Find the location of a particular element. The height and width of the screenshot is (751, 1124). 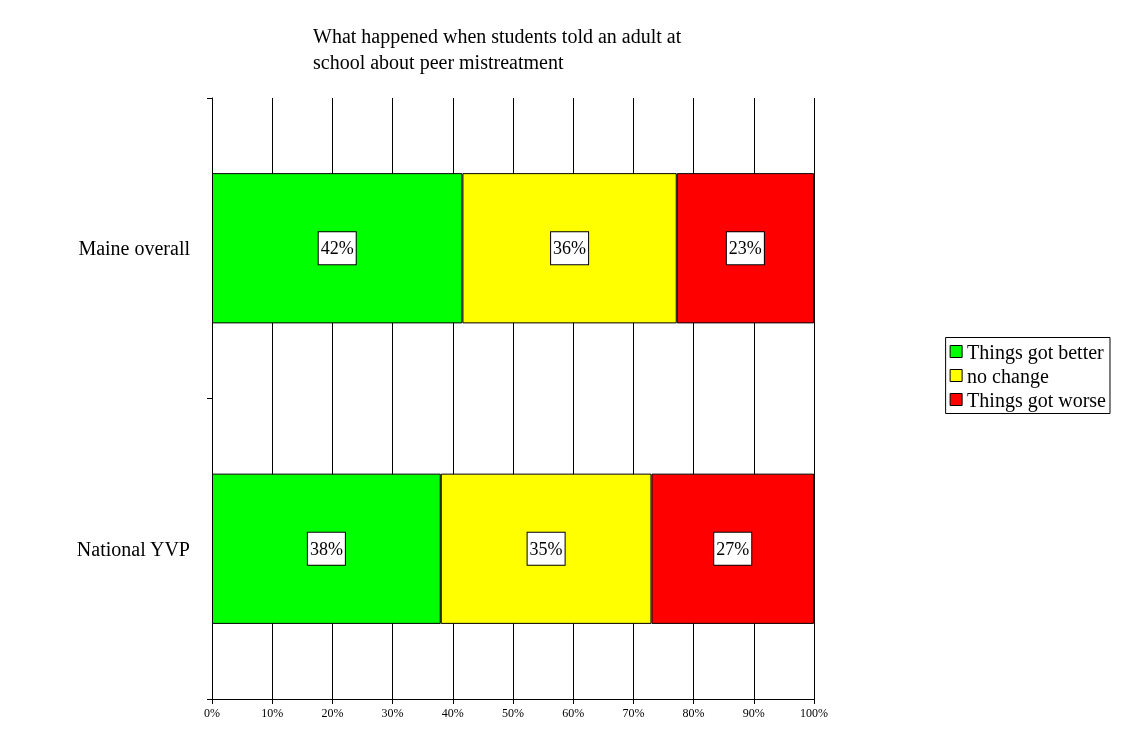

data-label: 38% is located at coordinates (326, 548).